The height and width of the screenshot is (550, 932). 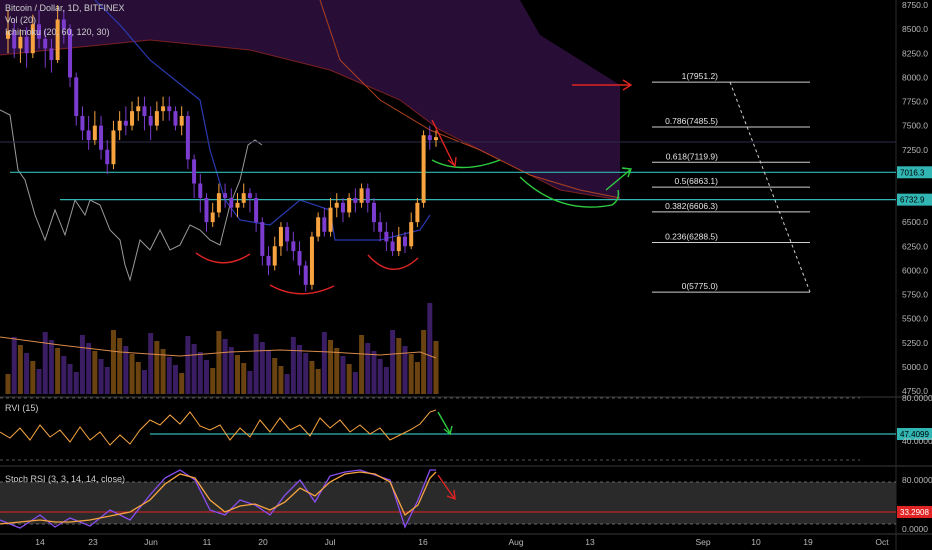 I want to click on up-arrow, so click(x=618, y=180).